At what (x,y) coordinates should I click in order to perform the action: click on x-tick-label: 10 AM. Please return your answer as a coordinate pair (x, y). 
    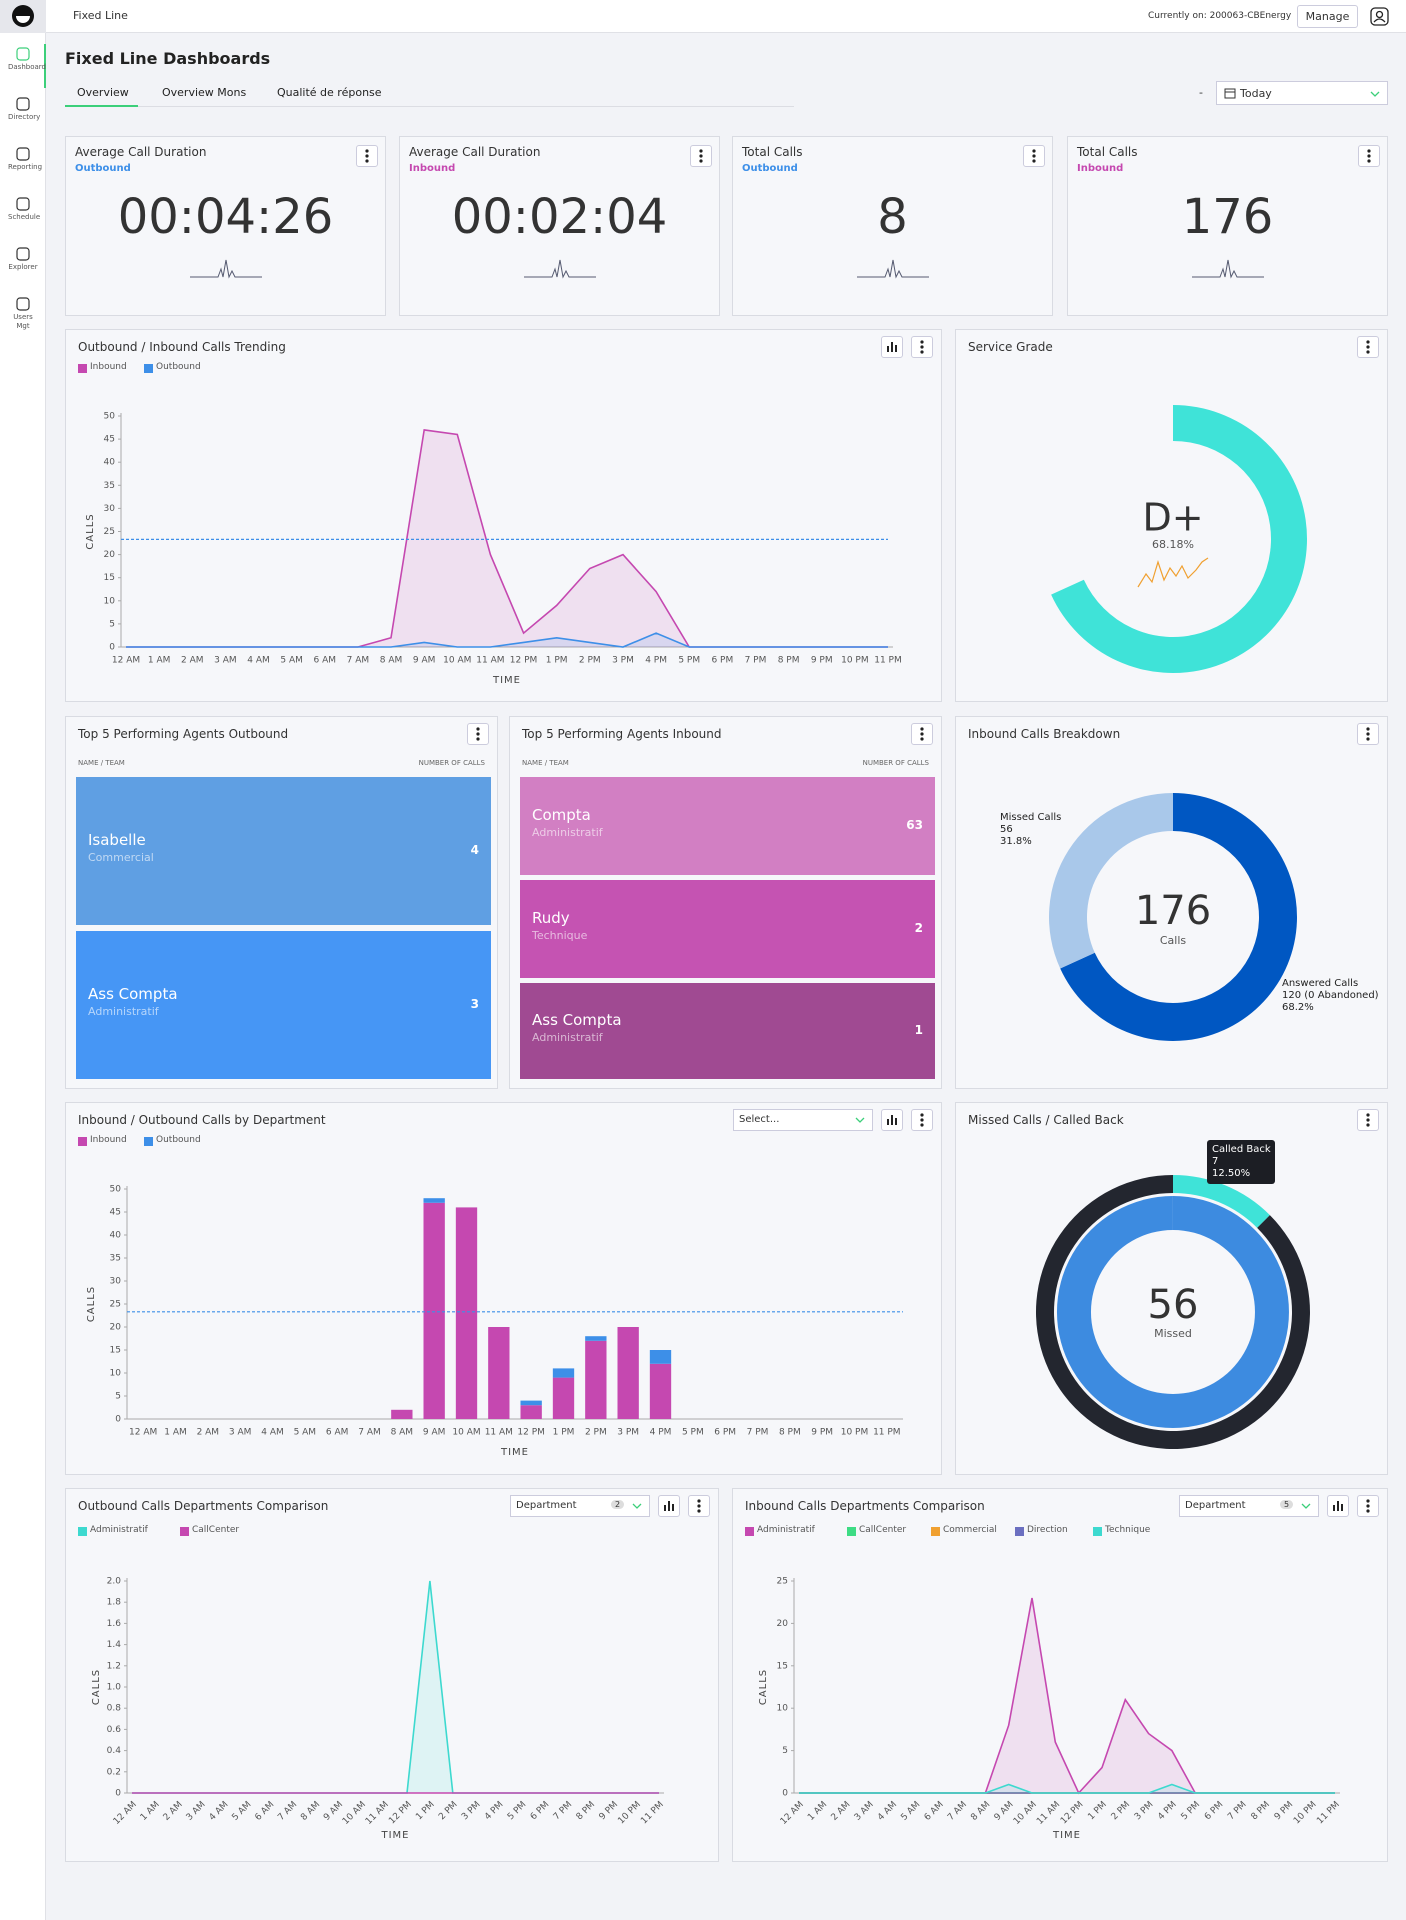
    Looking at the image, I should click on (457, 661).